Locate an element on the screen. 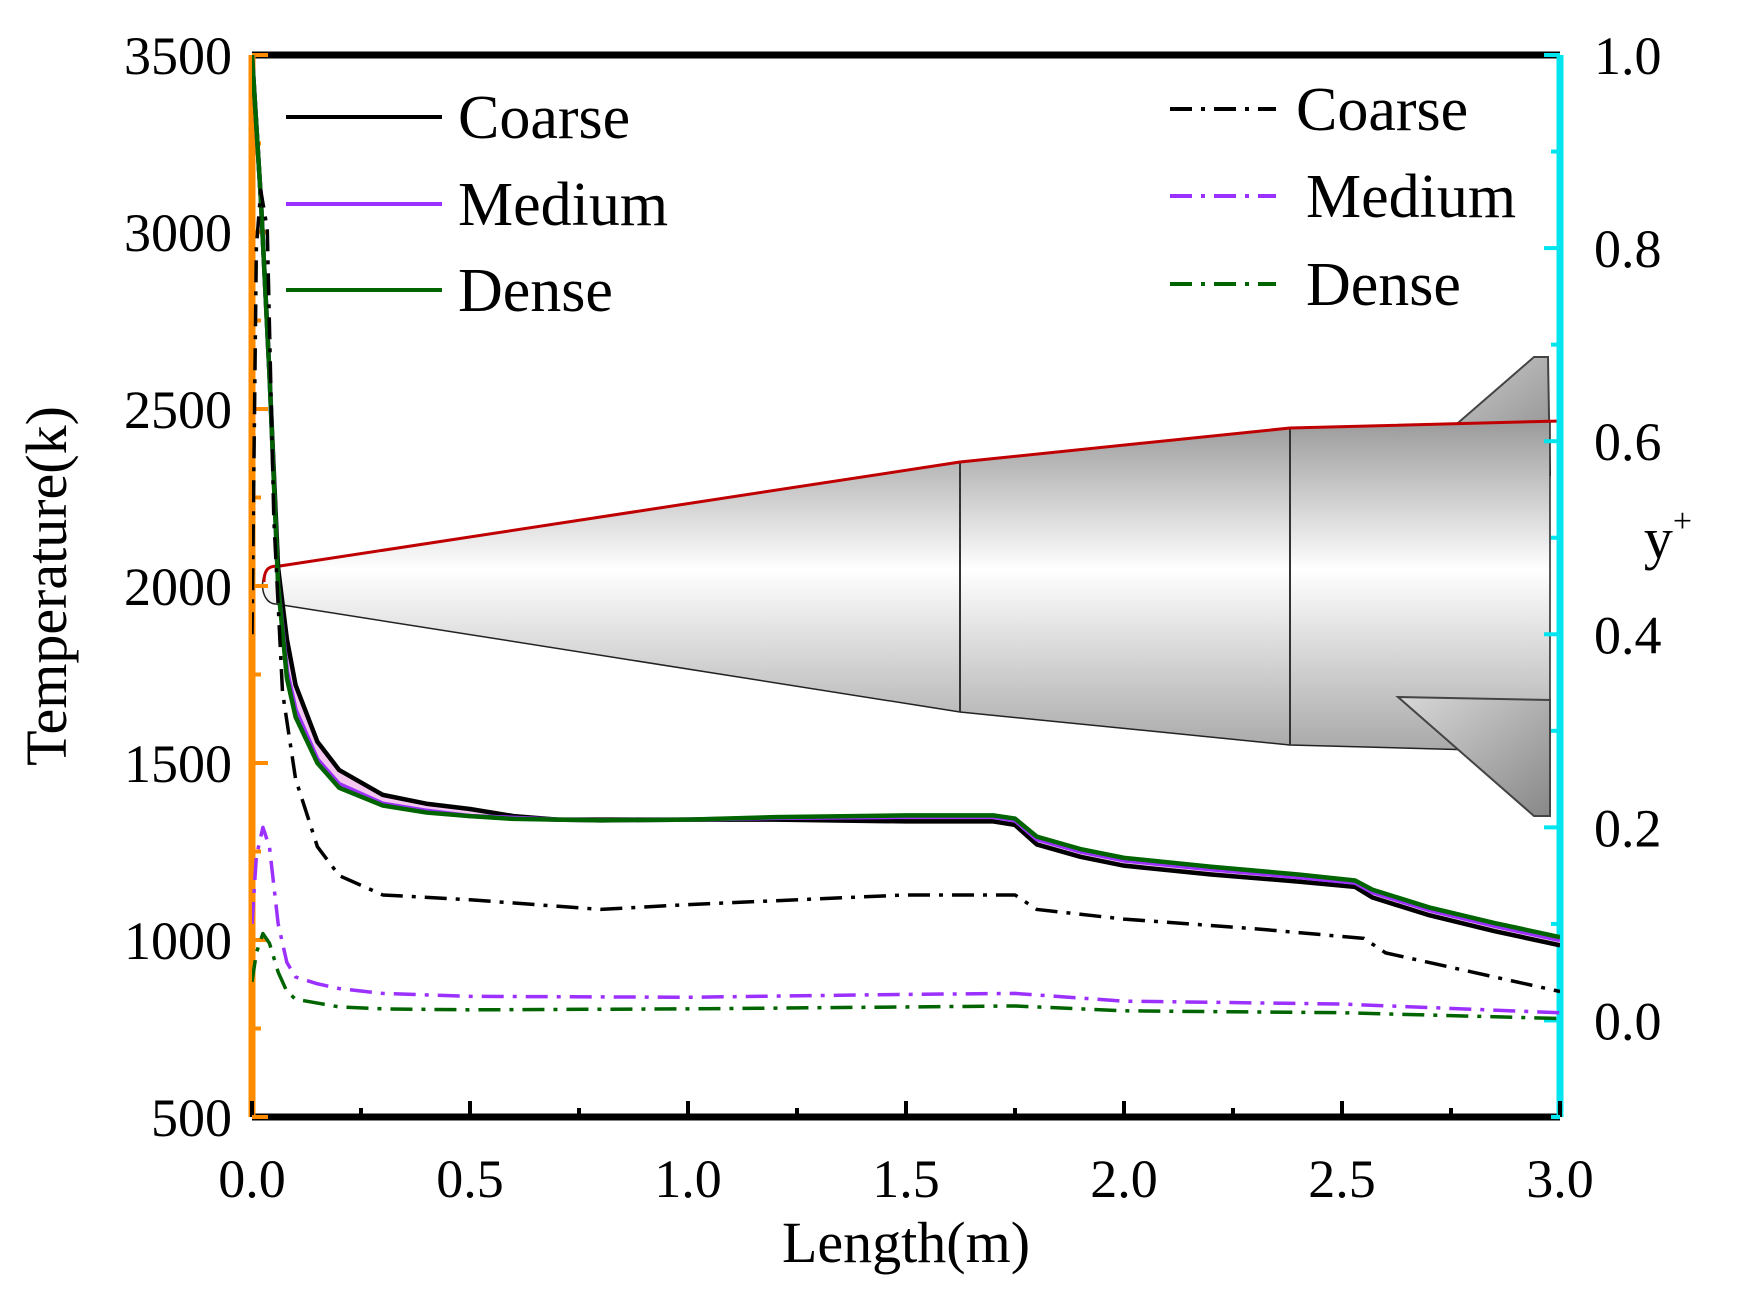 Image resolution: width=1750 pixels, height=1298 pixels. x-axis-title: Length(m) is located at coordinates (906, 1242).